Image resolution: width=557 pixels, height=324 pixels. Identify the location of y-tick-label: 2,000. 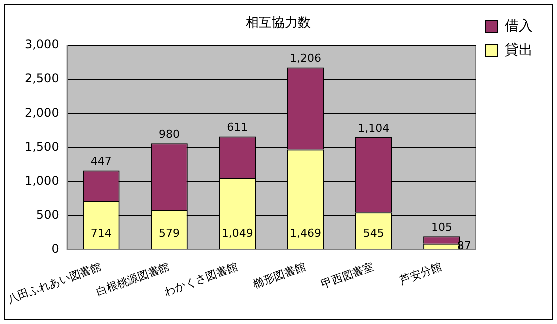
(42, 113).